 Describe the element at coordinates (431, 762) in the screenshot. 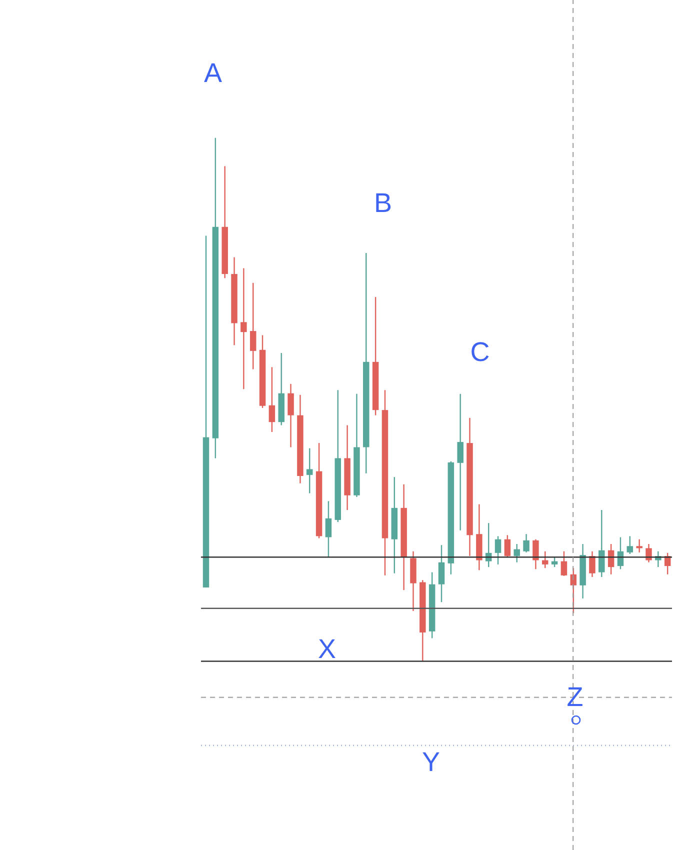

I see `text: Y` at that location.